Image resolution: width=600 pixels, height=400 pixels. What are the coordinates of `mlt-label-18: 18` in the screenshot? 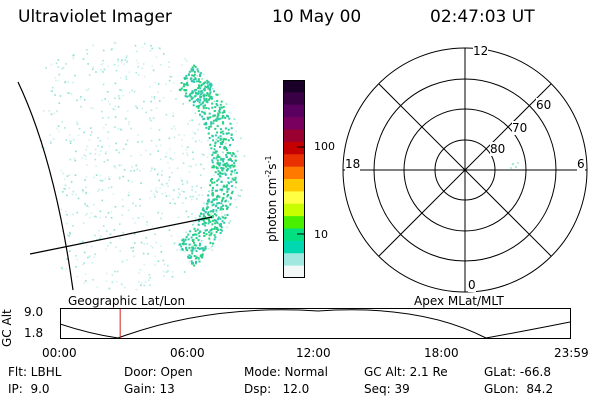 It's located at (353, 164).